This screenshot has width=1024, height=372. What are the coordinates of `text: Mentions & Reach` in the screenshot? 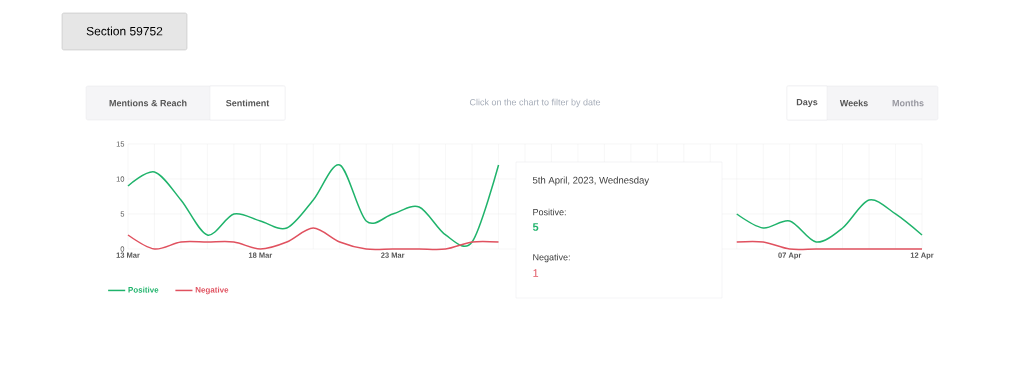 It's located at (148, 103).